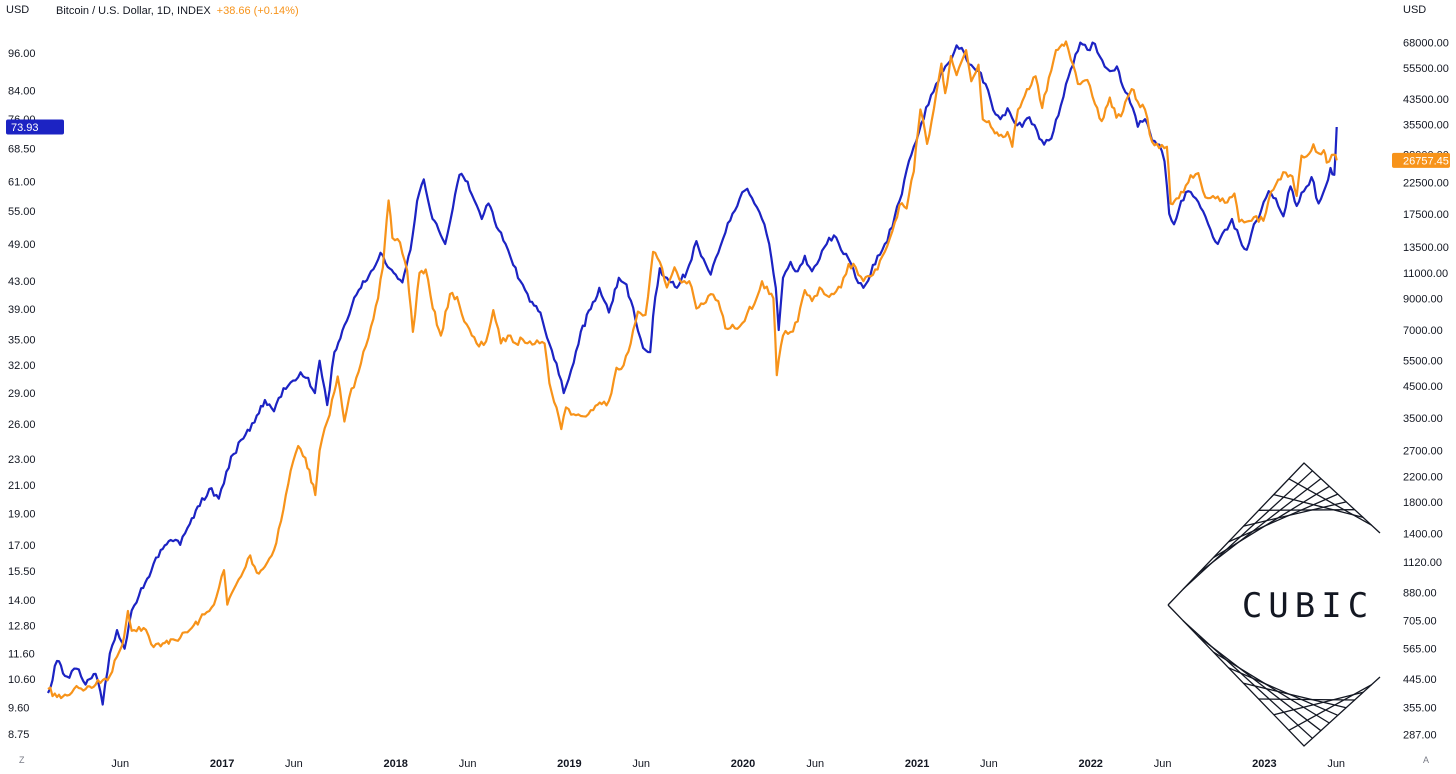  What do you see at coordinates (1423, 478) in the screenshot?
I see `right-axis-tick: 2200.00` at bounding box center [1423, 478].